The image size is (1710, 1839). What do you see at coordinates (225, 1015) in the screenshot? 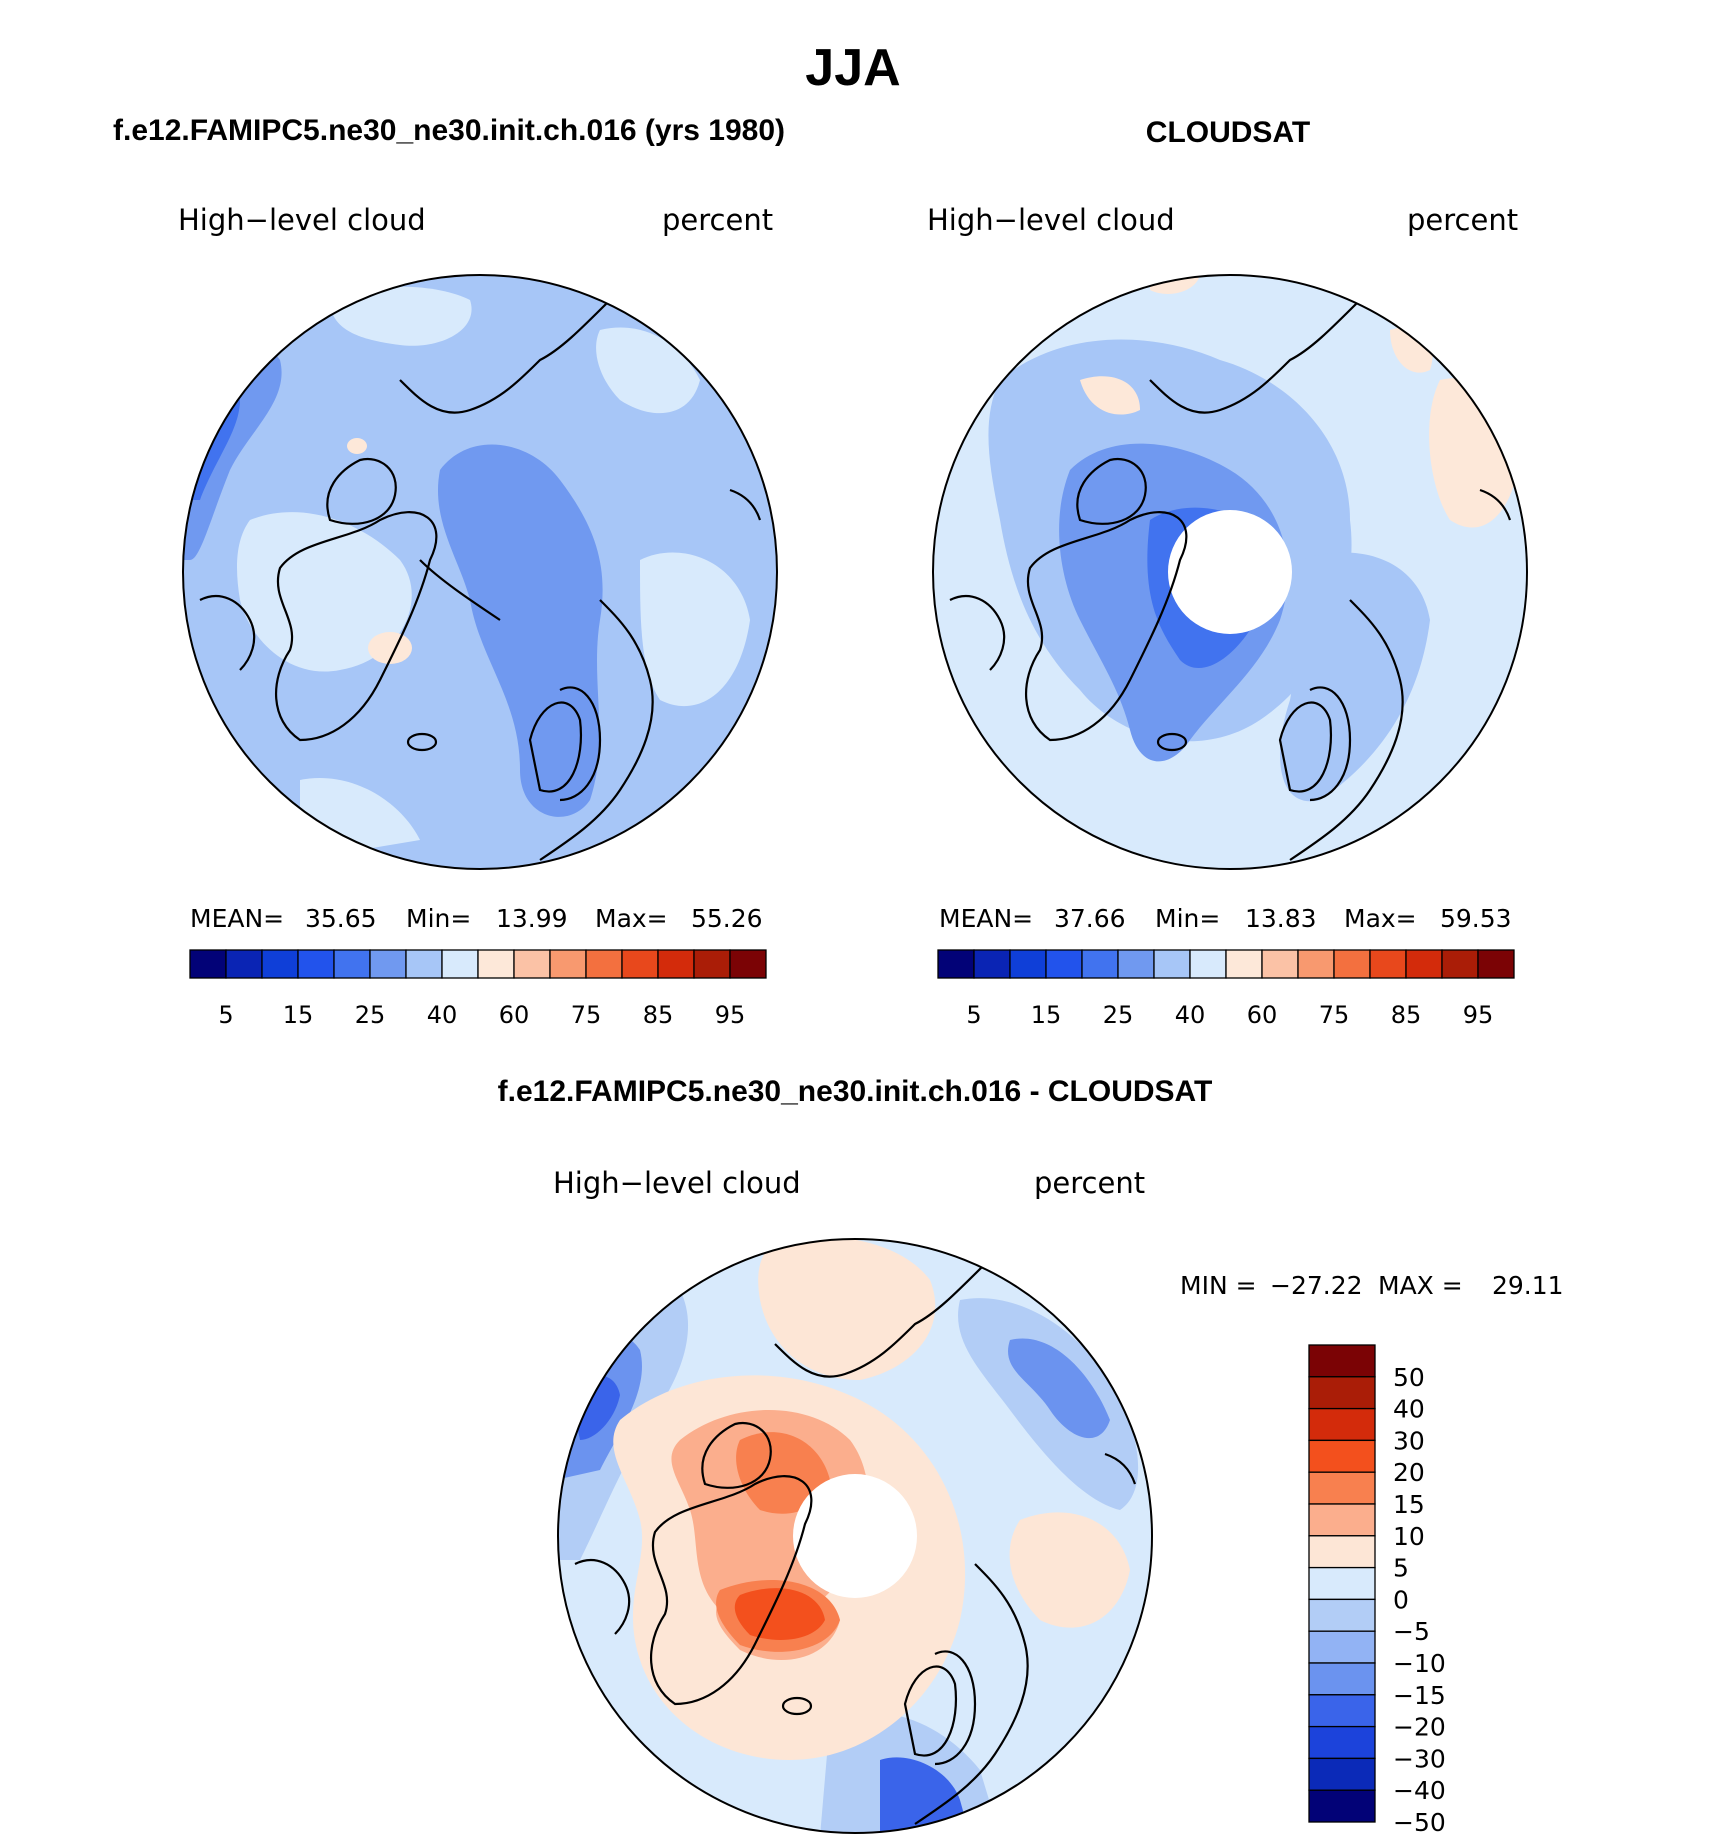
I see `panel1-colorbar-tick-label: 5` at bounding box center [225, 1015].